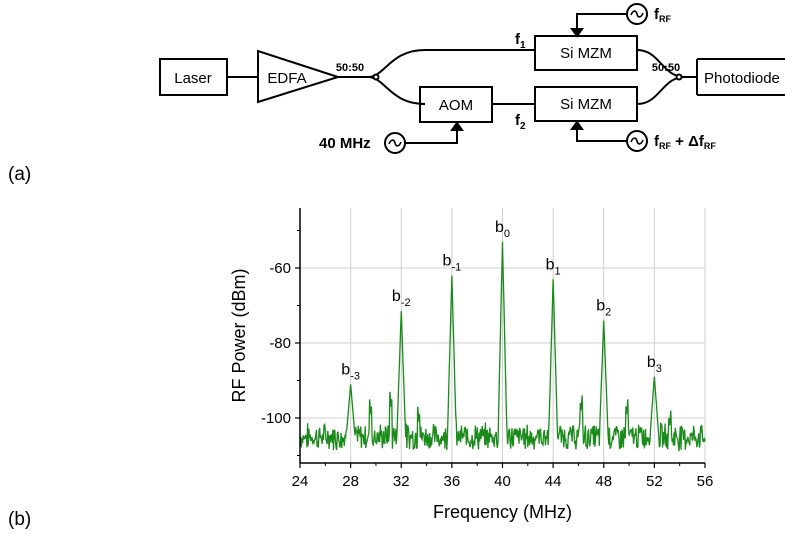 The image size is (785, 534). Describe the element at coordinates (502, 512) in the screenshot. I see `x-axis-title: Frequency (MHz)` at that location.